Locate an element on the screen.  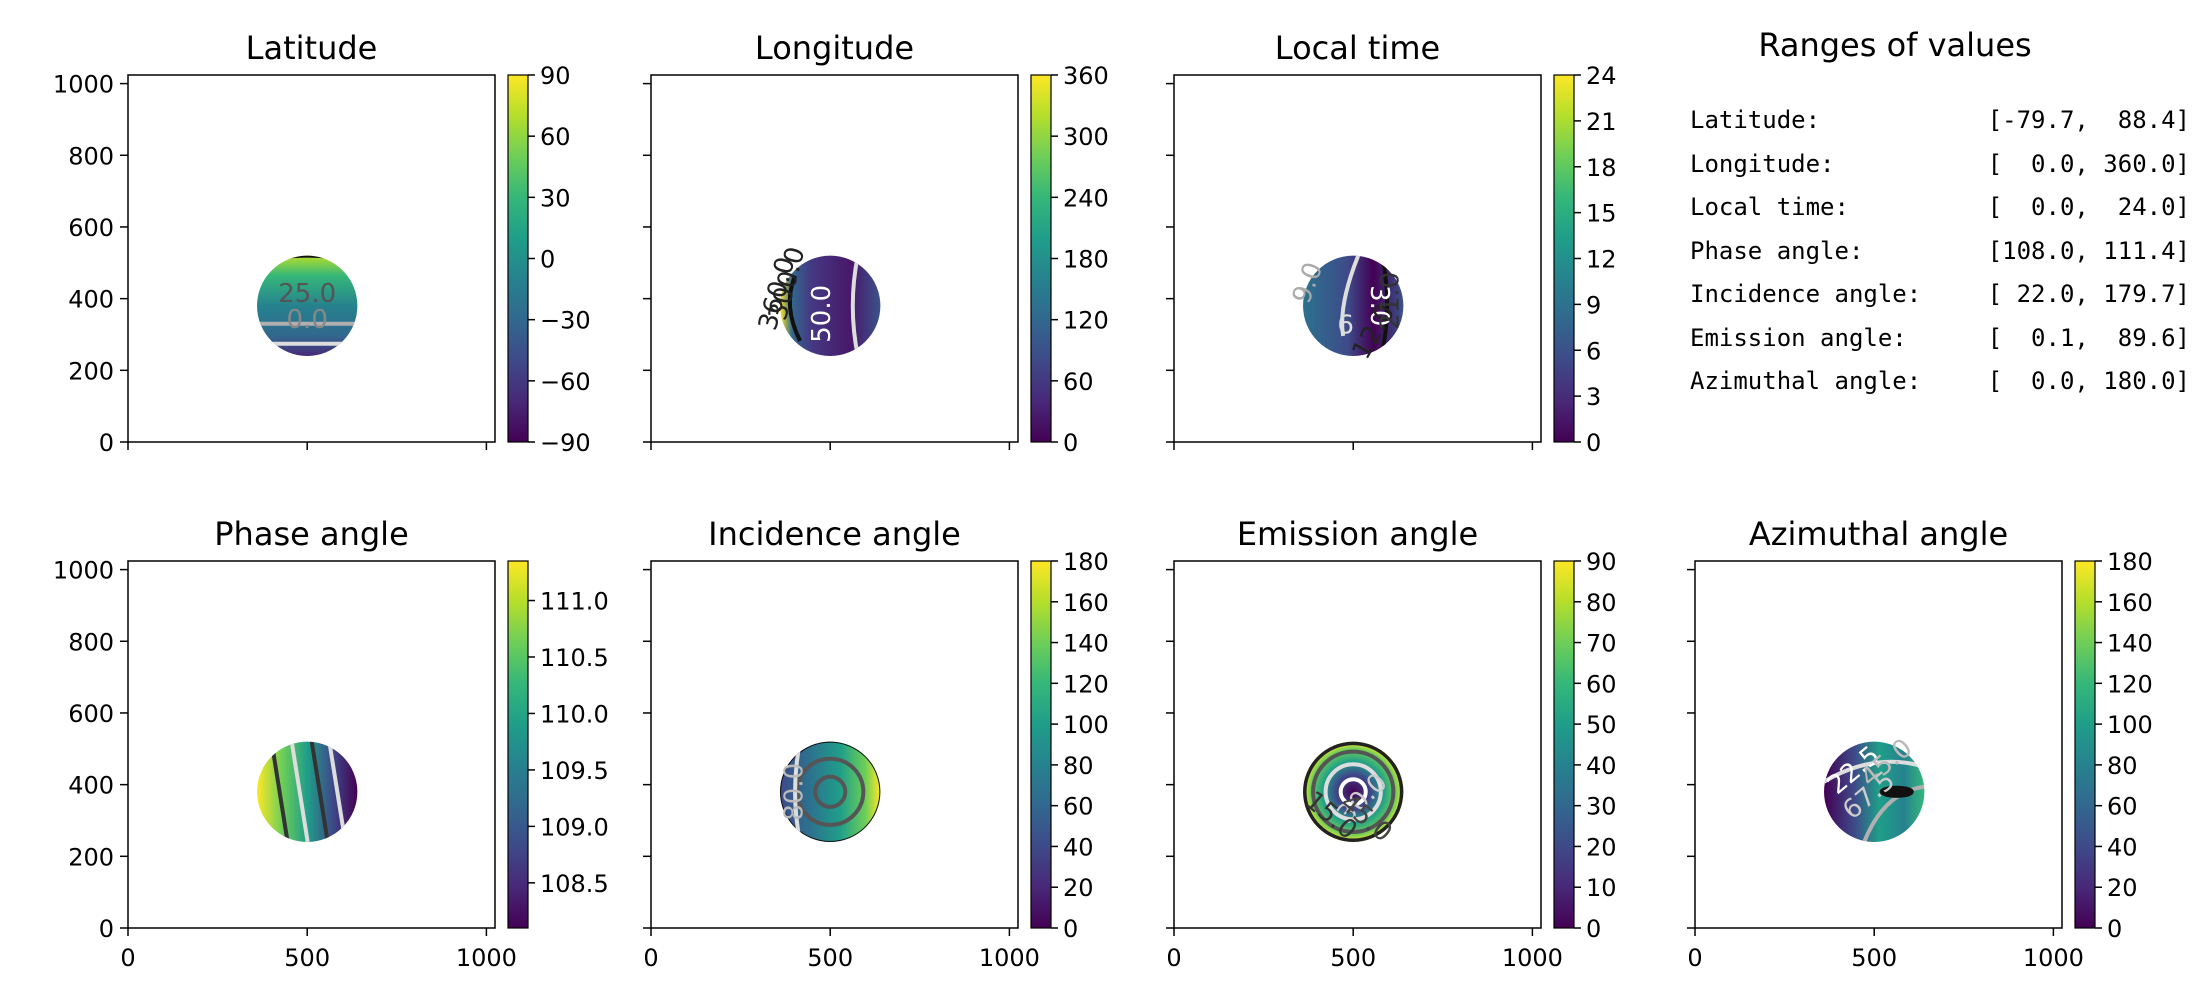
colorbar-tick-label: 21 is located at coordinates (1601, 122).